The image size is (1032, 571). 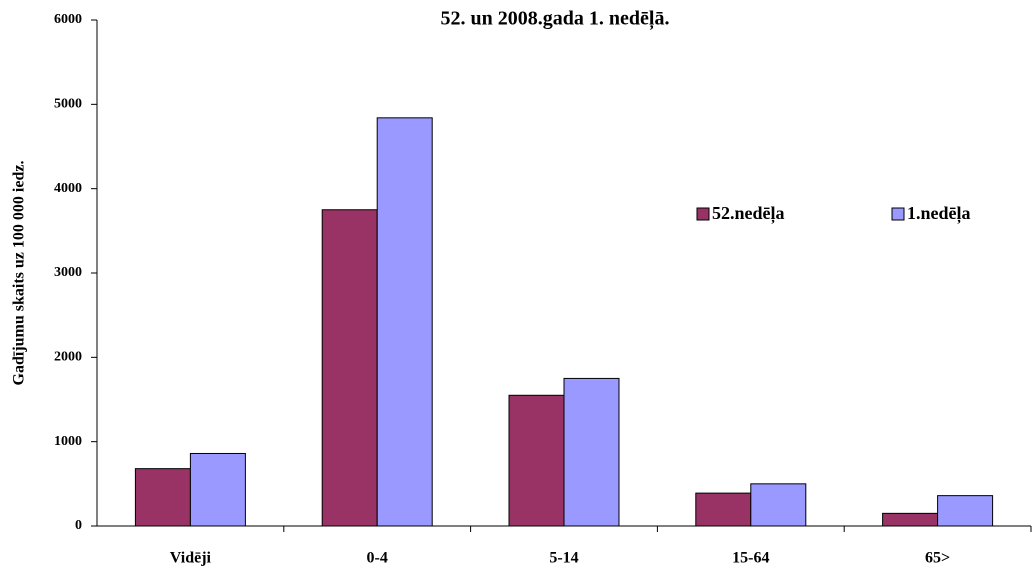 What do you see at coordinates (68, 104) in the screenshot?
I see `y-tick-label: 5000` at bounding box center [68, 104].